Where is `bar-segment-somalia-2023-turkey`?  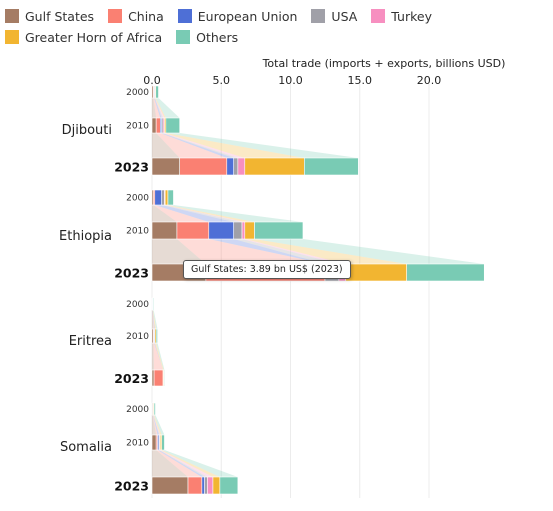 bar-segment-somalia-2023-turkey is located at coordinates (210, 485).